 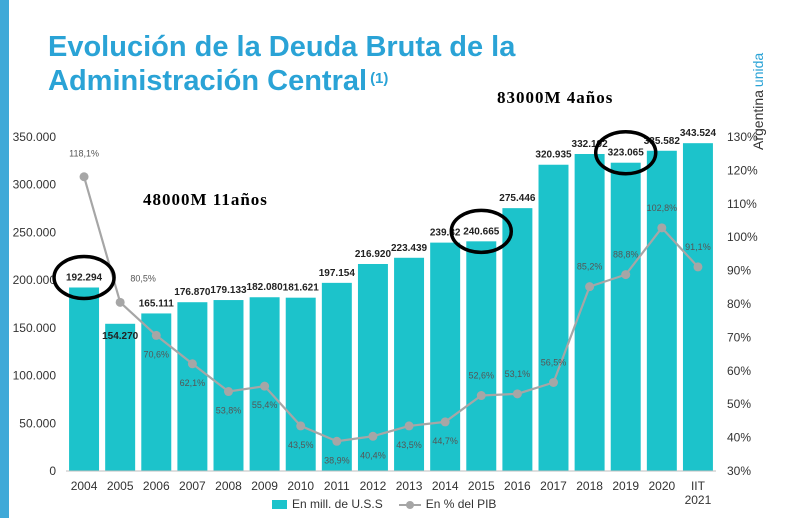 I want to click on y-right-tick-label: 40%, so click(x=739, y=438).